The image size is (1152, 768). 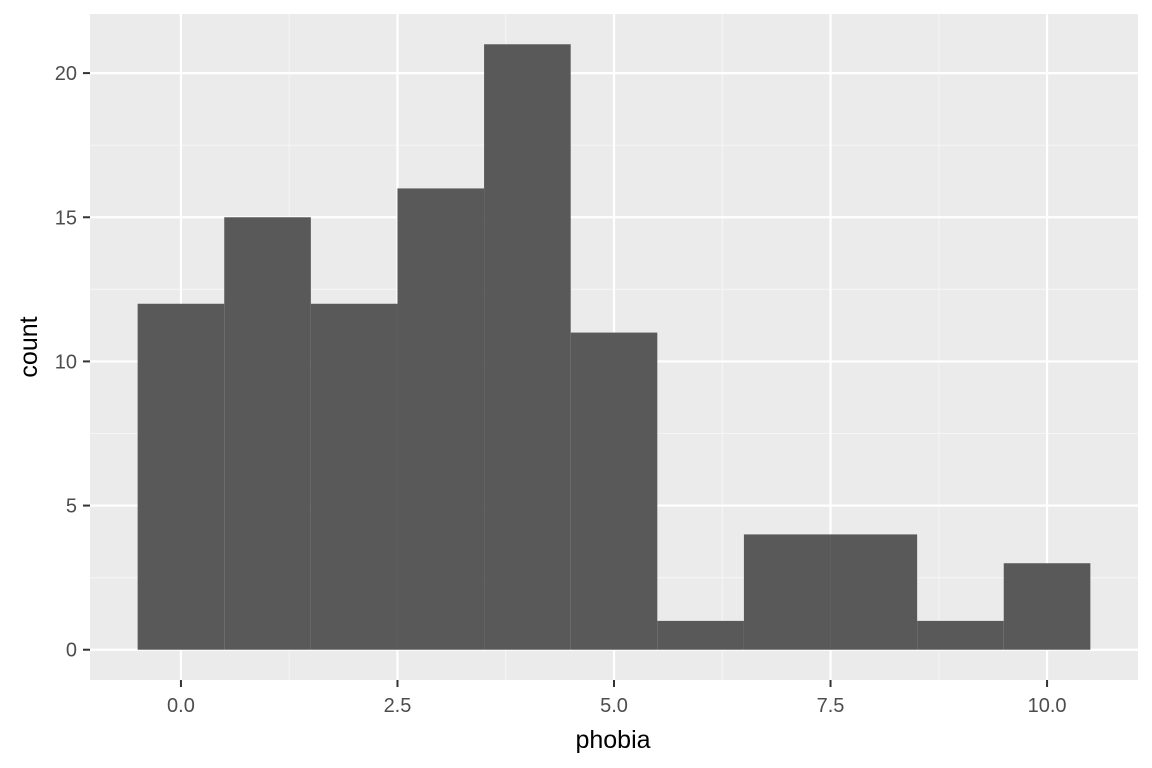 What do you see at coordinates (1047, 706) in the screenshot?
I see `x-tick-label: 10.0` at bounding box center [1047, 706].